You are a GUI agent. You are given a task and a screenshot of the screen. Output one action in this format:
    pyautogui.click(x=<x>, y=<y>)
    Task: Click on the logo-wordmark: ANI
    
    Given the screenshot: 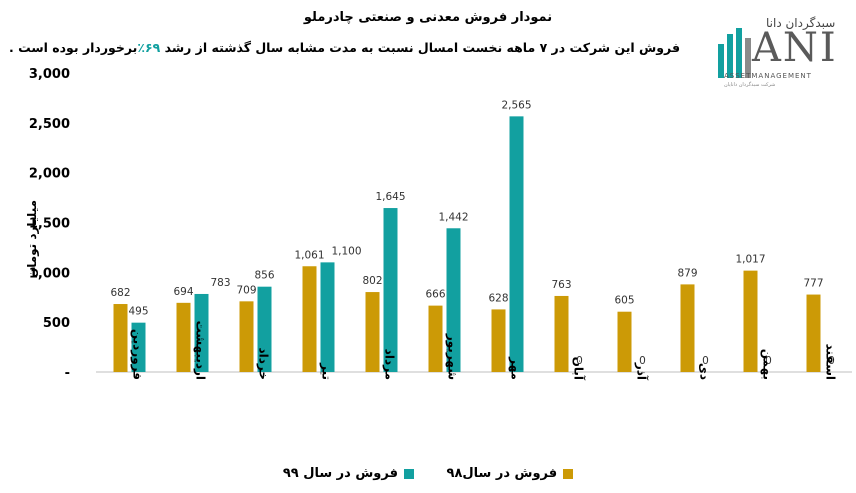 What is the action you would take?
    pyautogui.click(x=795, y=48)
    